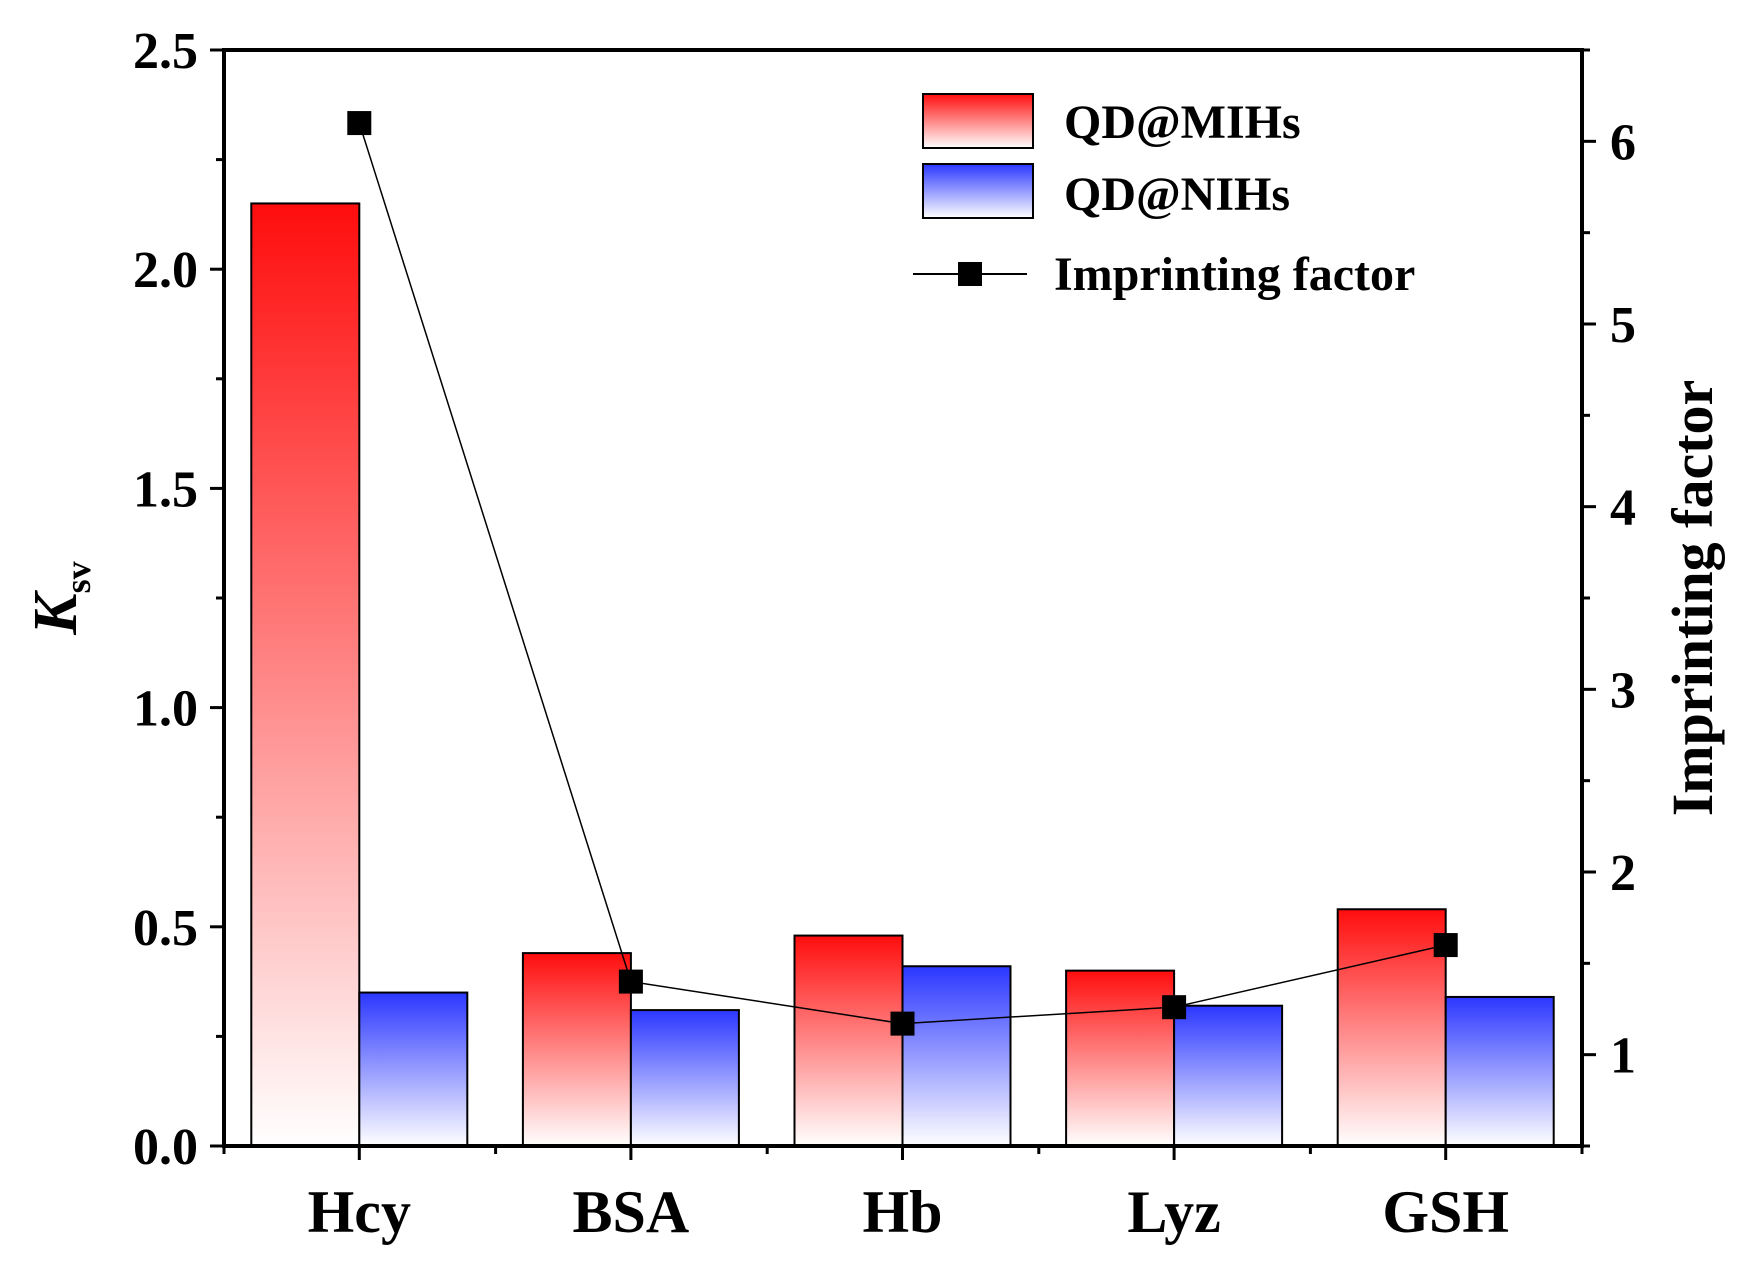  What do you see at coordinates (978, 121) in the screenshot?
I see `legend-swatch-mihs` at bounding box center [978, 121].